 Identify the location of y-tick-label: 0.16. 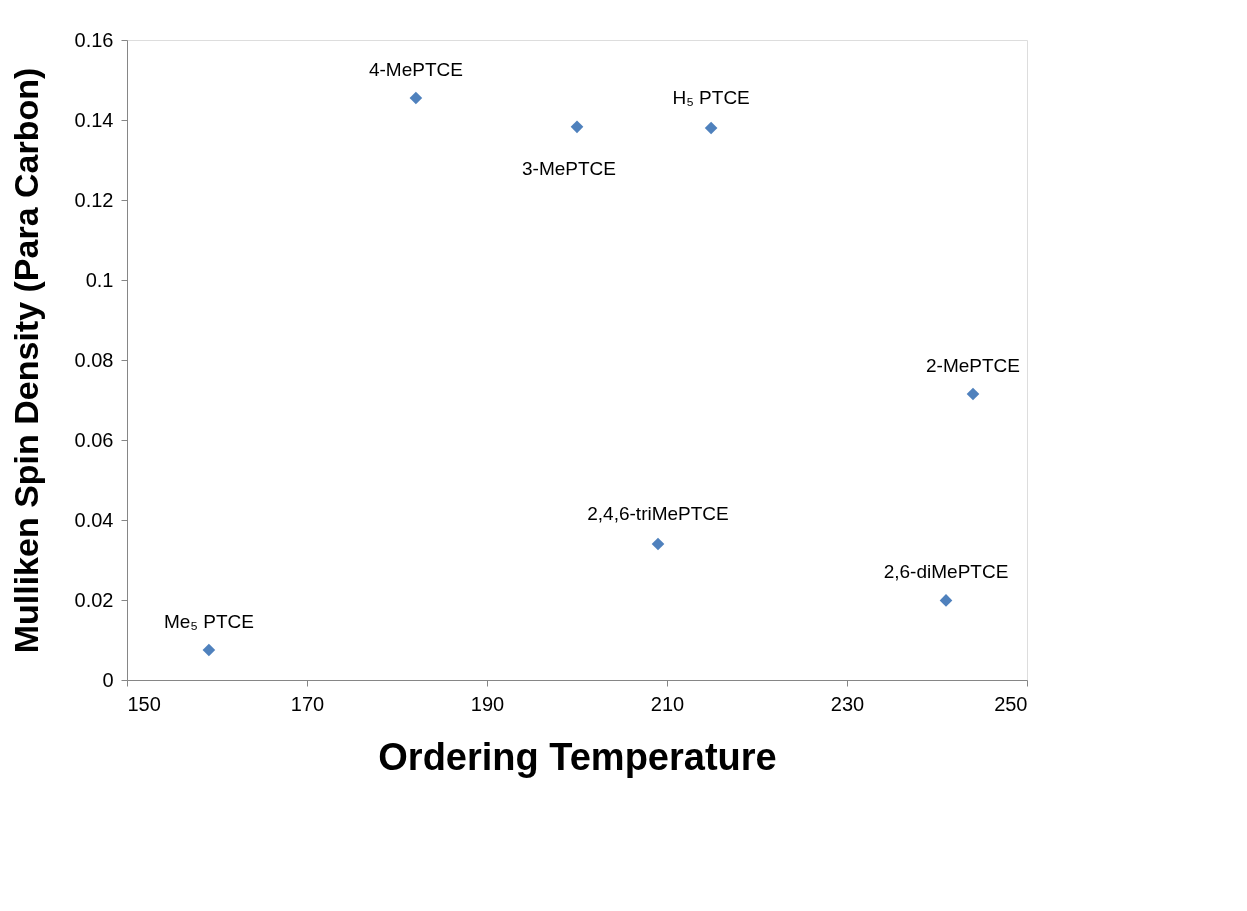
(94, 39).